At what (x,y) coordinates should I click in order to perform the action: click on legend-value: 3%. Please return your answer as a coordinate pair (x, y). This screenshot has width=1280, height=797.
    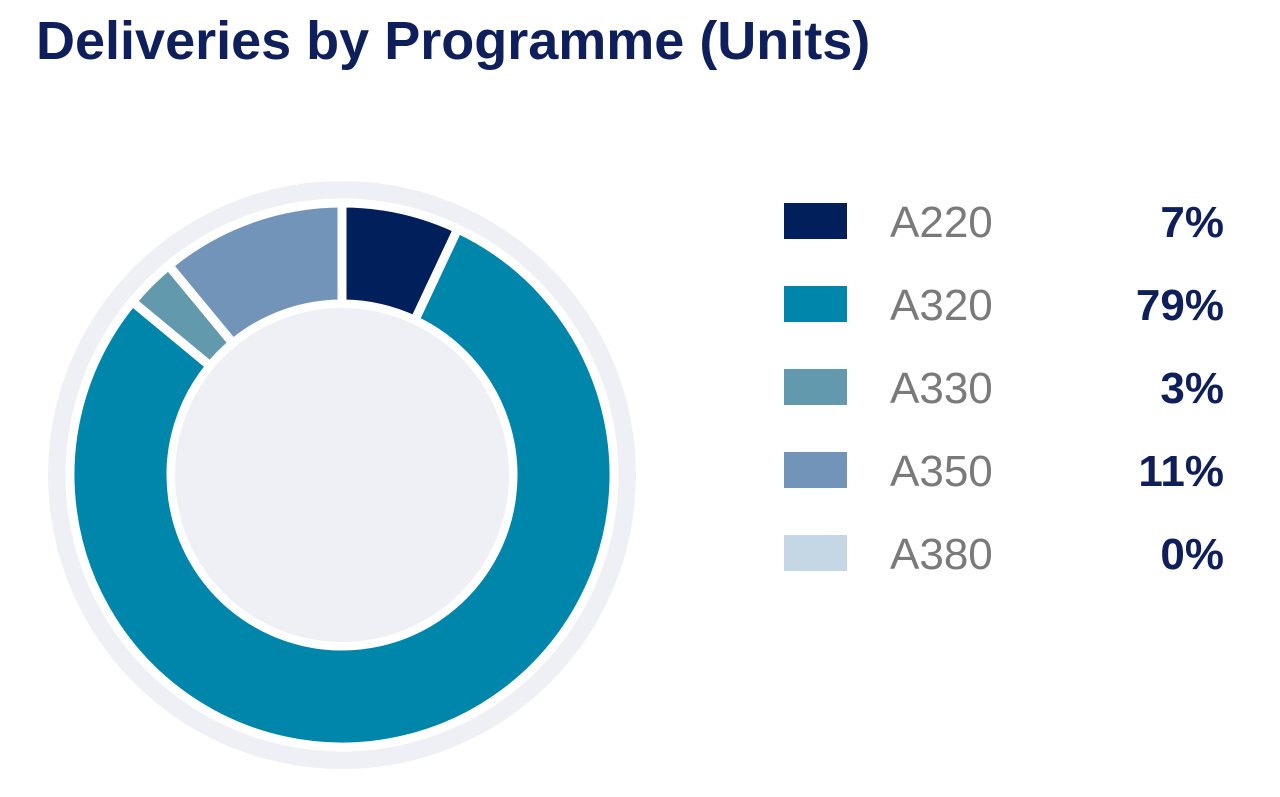
    Looking at the image, I should click on (1192, 388).